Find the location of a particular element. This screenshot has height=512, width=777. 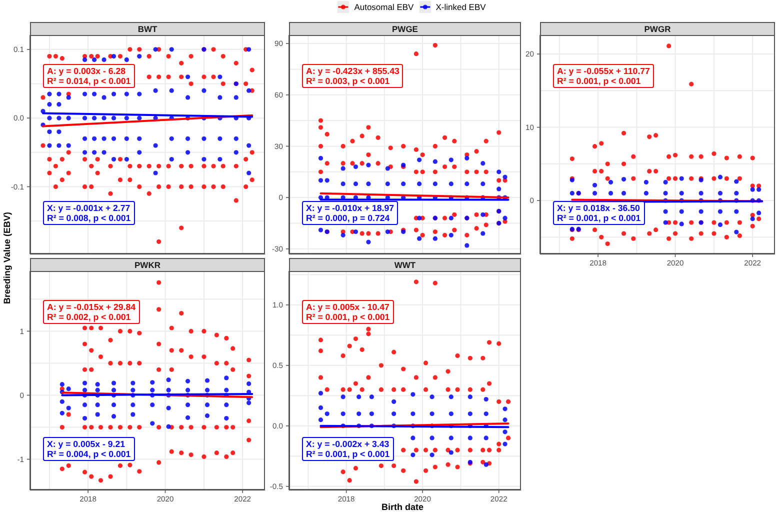

chart-title: WWT is located at coordinates (405, 265).